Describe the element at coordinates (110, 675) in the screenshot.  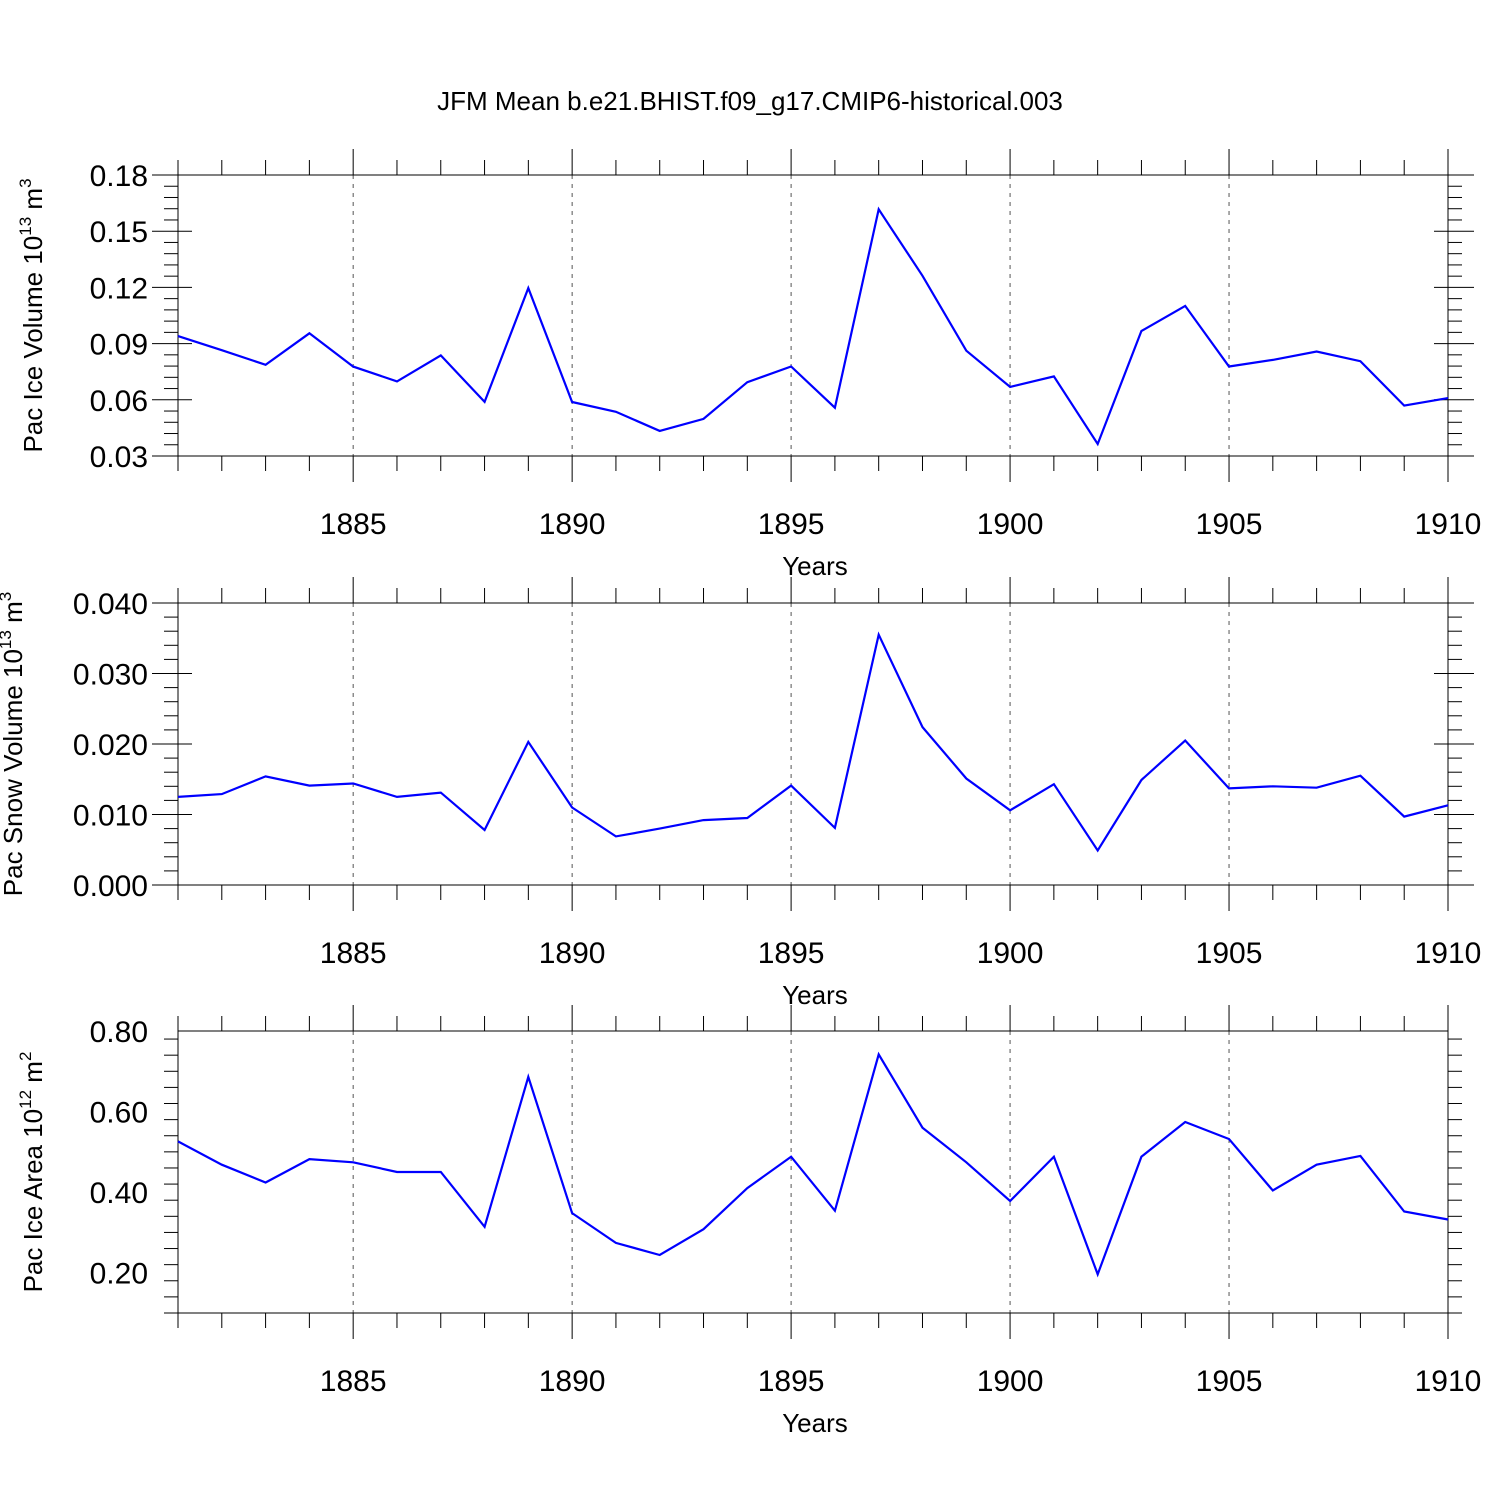
I see `y-tick-label: 0.030` at that location.